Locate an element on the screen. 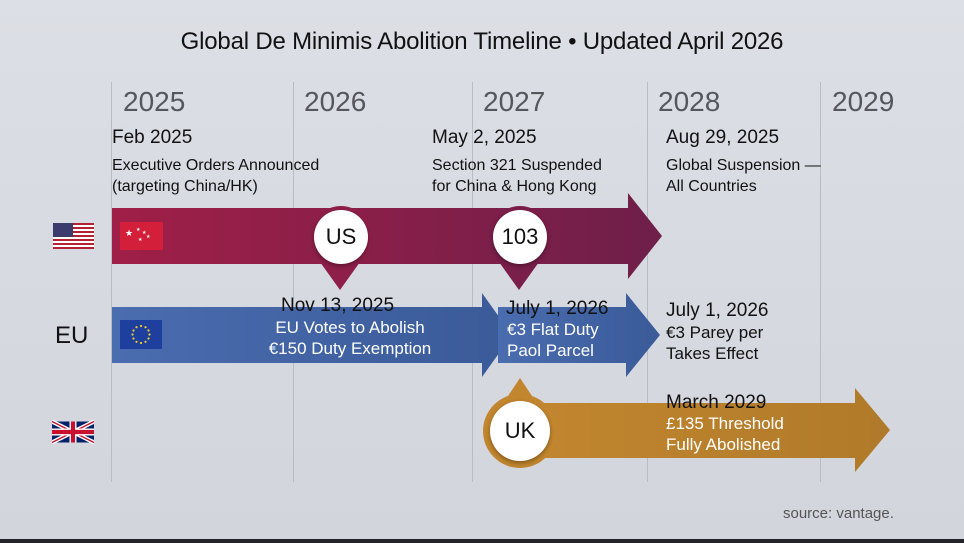 The image size is (964, 543). event-desc-line: Paol Parcel is located at coordinates (550, 350).